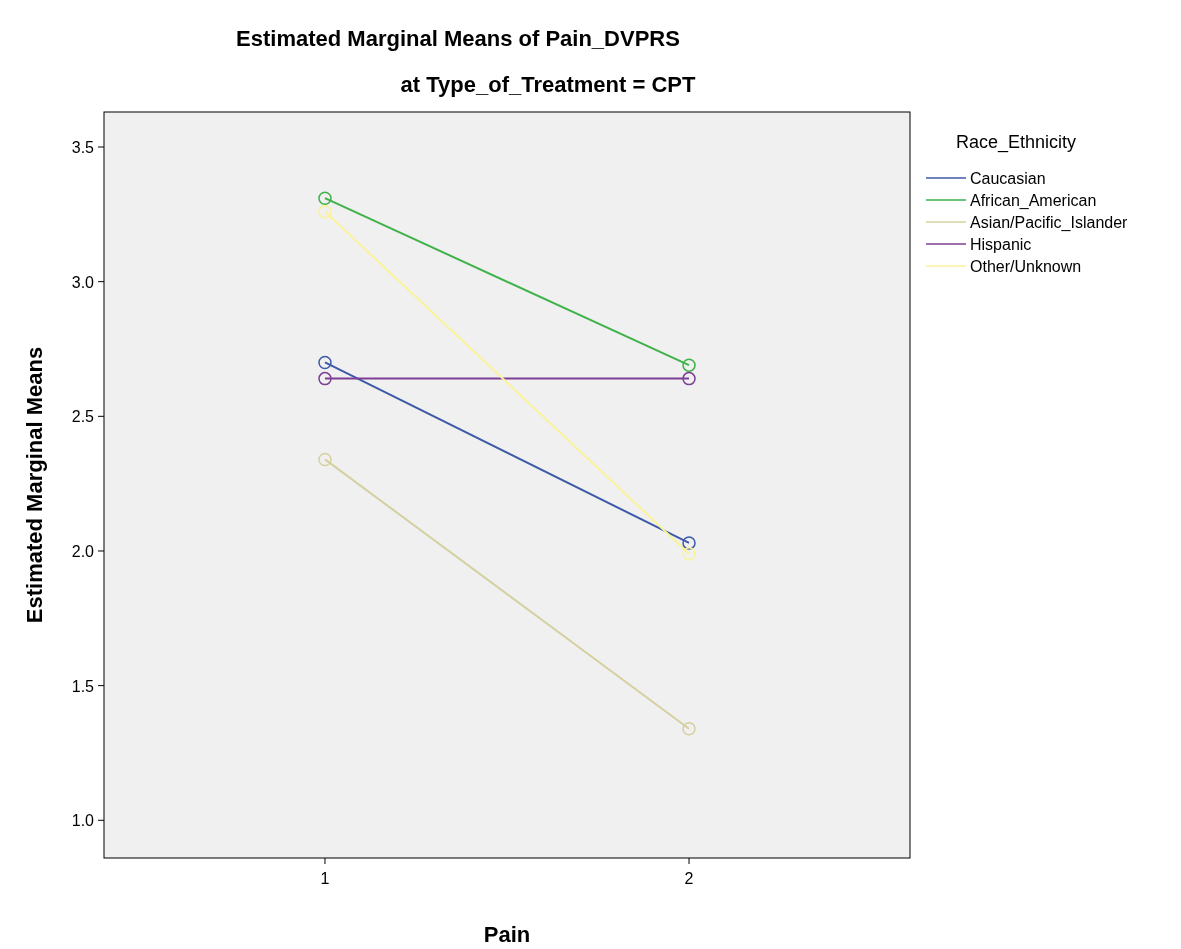 This screenshot has width=1181, height=949. I want to click on x-tick-label: 1, so click(325, 878).